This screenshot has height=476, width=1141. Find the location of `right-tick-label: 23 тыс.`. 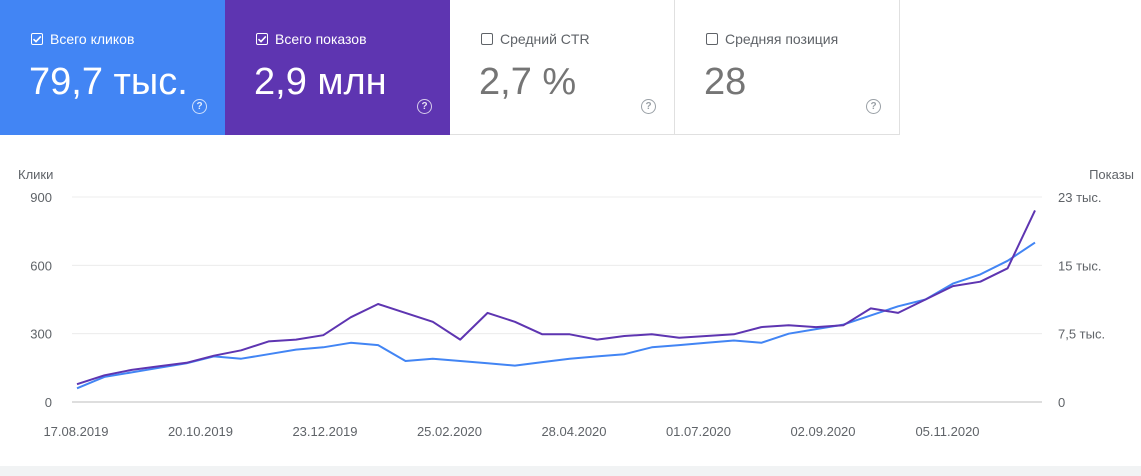

right-tick-label: 23 тыс. is located at coordinates (1079, 197).